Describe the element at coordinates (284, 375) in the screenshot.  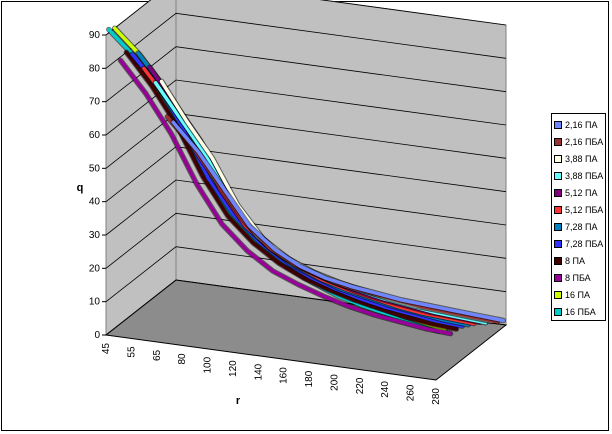
I see `x-tick-label: 160` at that location.